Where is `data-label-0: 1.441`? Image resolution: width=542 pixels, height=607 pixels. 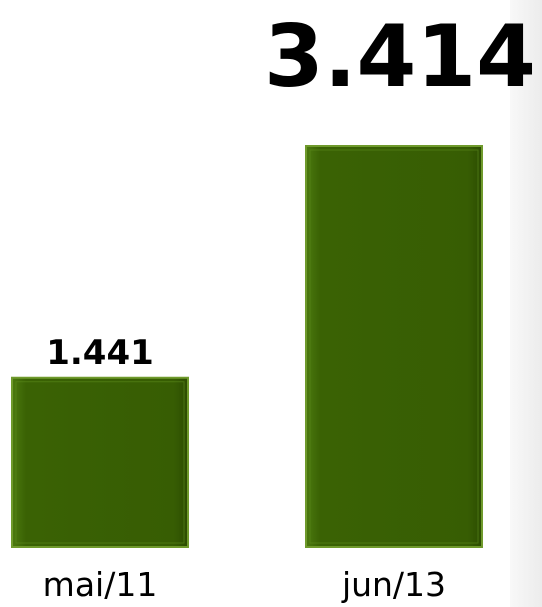
data-label-0: 1.441 is located at coordinates (100, 353).